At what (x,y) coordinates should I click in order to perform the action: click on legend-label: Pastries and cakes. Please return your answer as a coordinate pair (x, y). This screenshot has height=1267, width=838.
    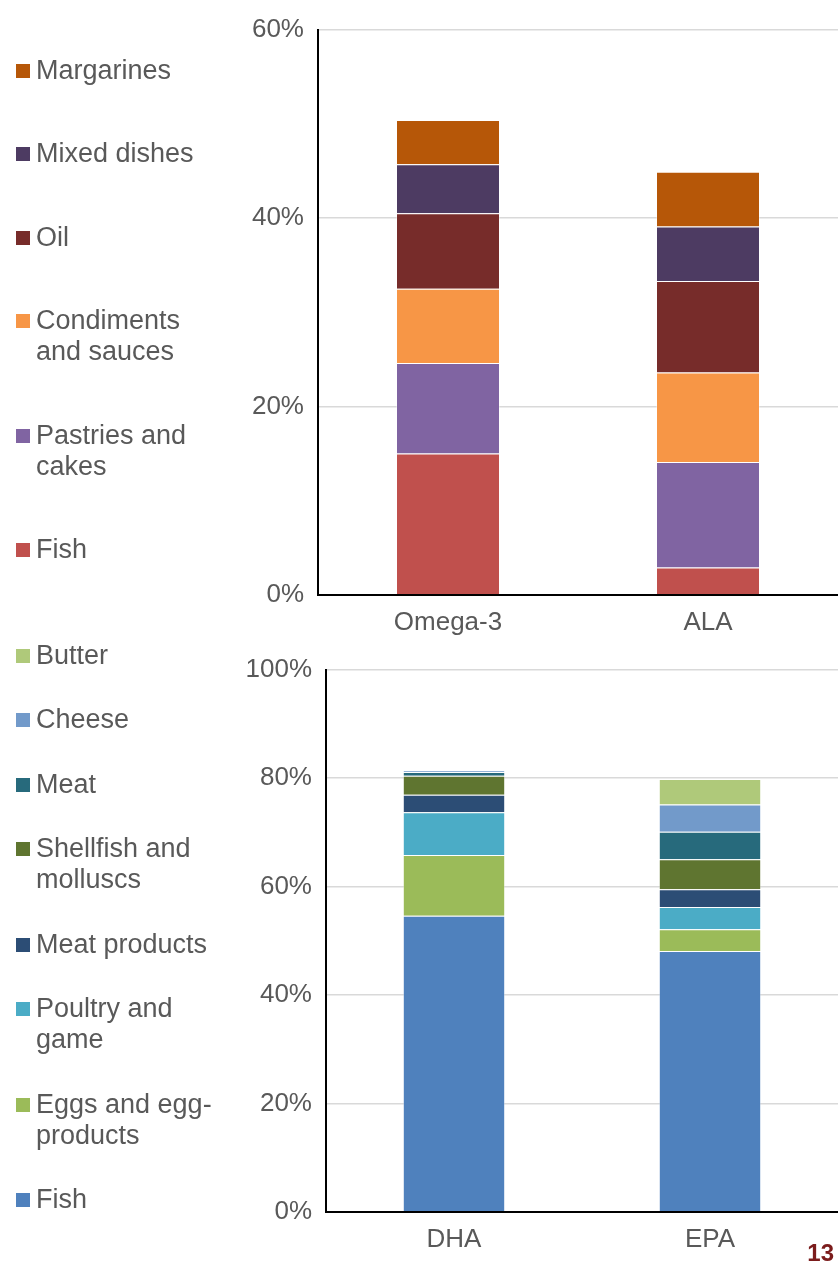
    Looking at the image, I should click on (112, 450).